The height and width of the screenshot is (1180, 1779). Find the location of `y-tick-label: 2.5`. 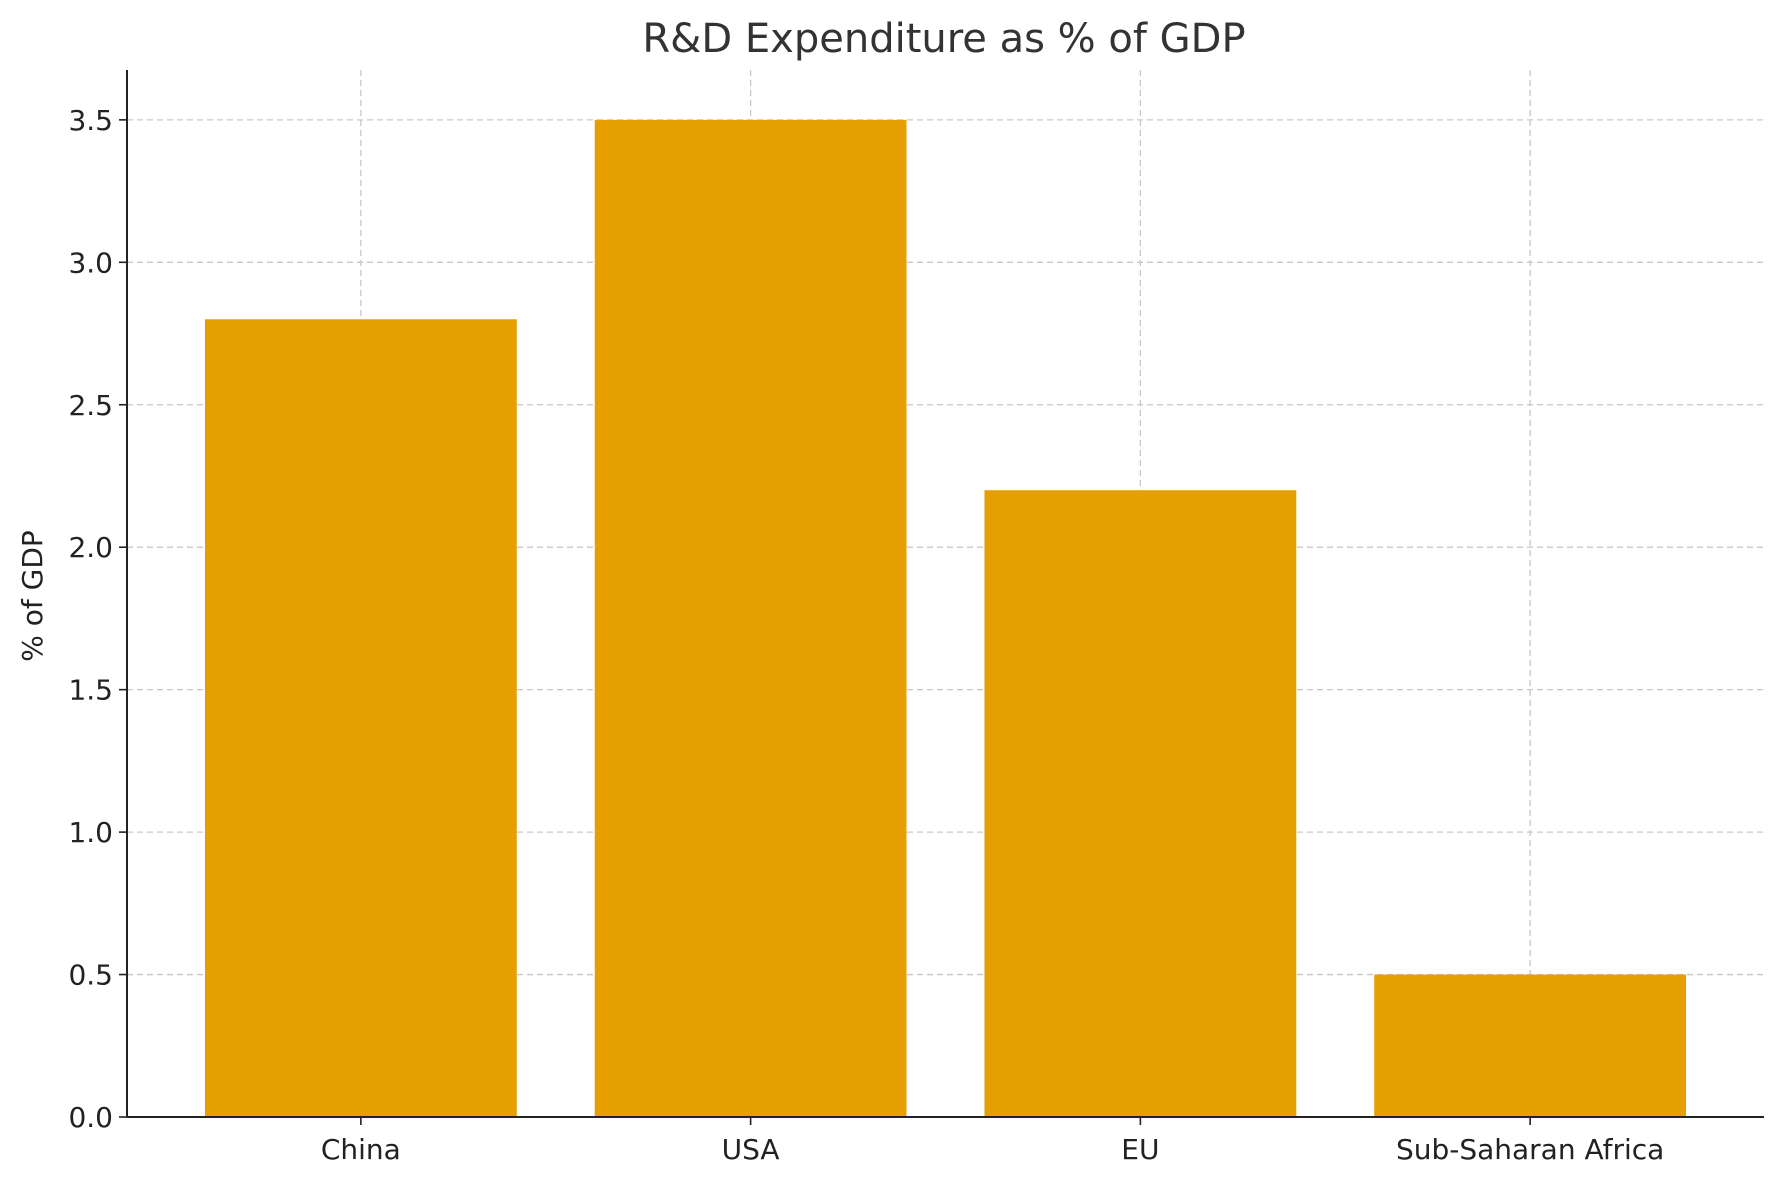

y-tick-label: 2.5 is located at coordinates (90, 405).